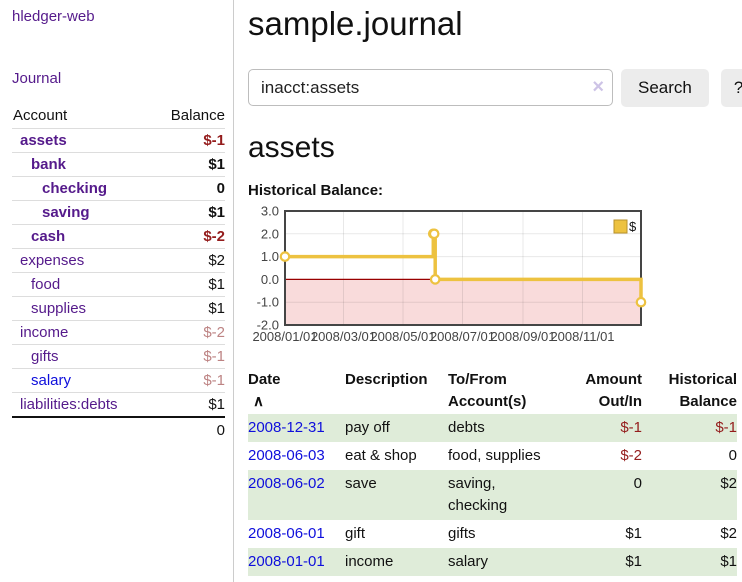 The height and width of the screenshot is (582, 742). Describe the element at coordinates (665, 88) in the screenshot. I see `search-button: Search` at that location.